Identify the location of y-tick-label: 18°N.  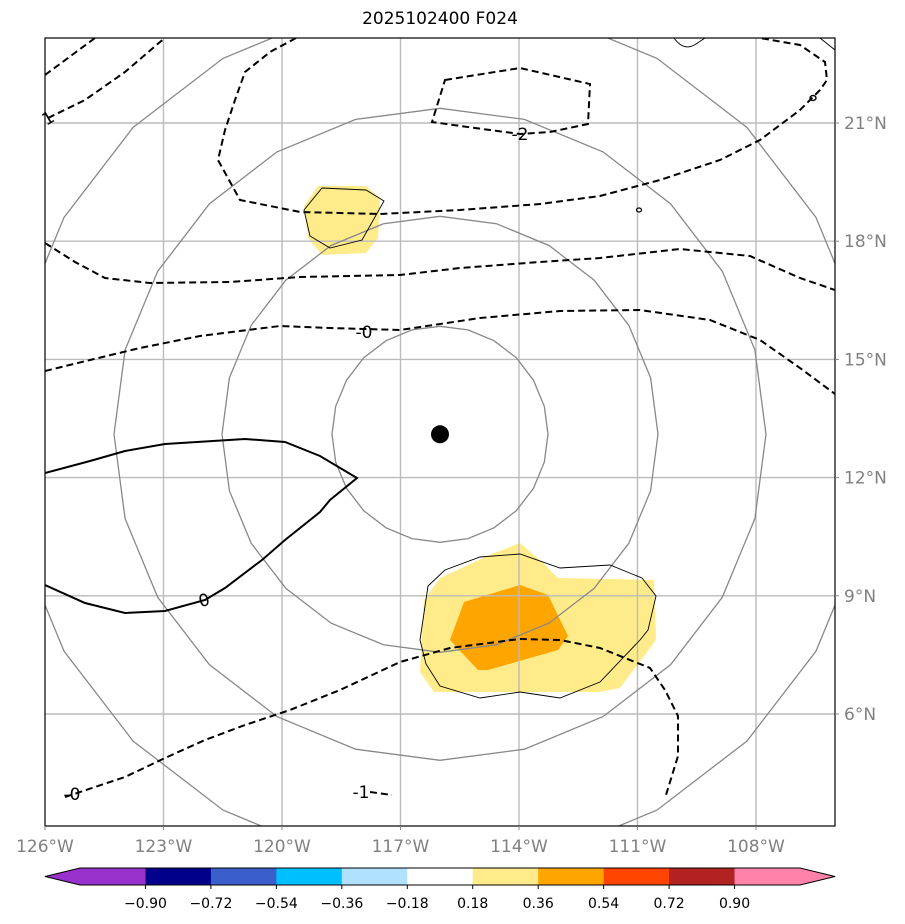
(865, 242).